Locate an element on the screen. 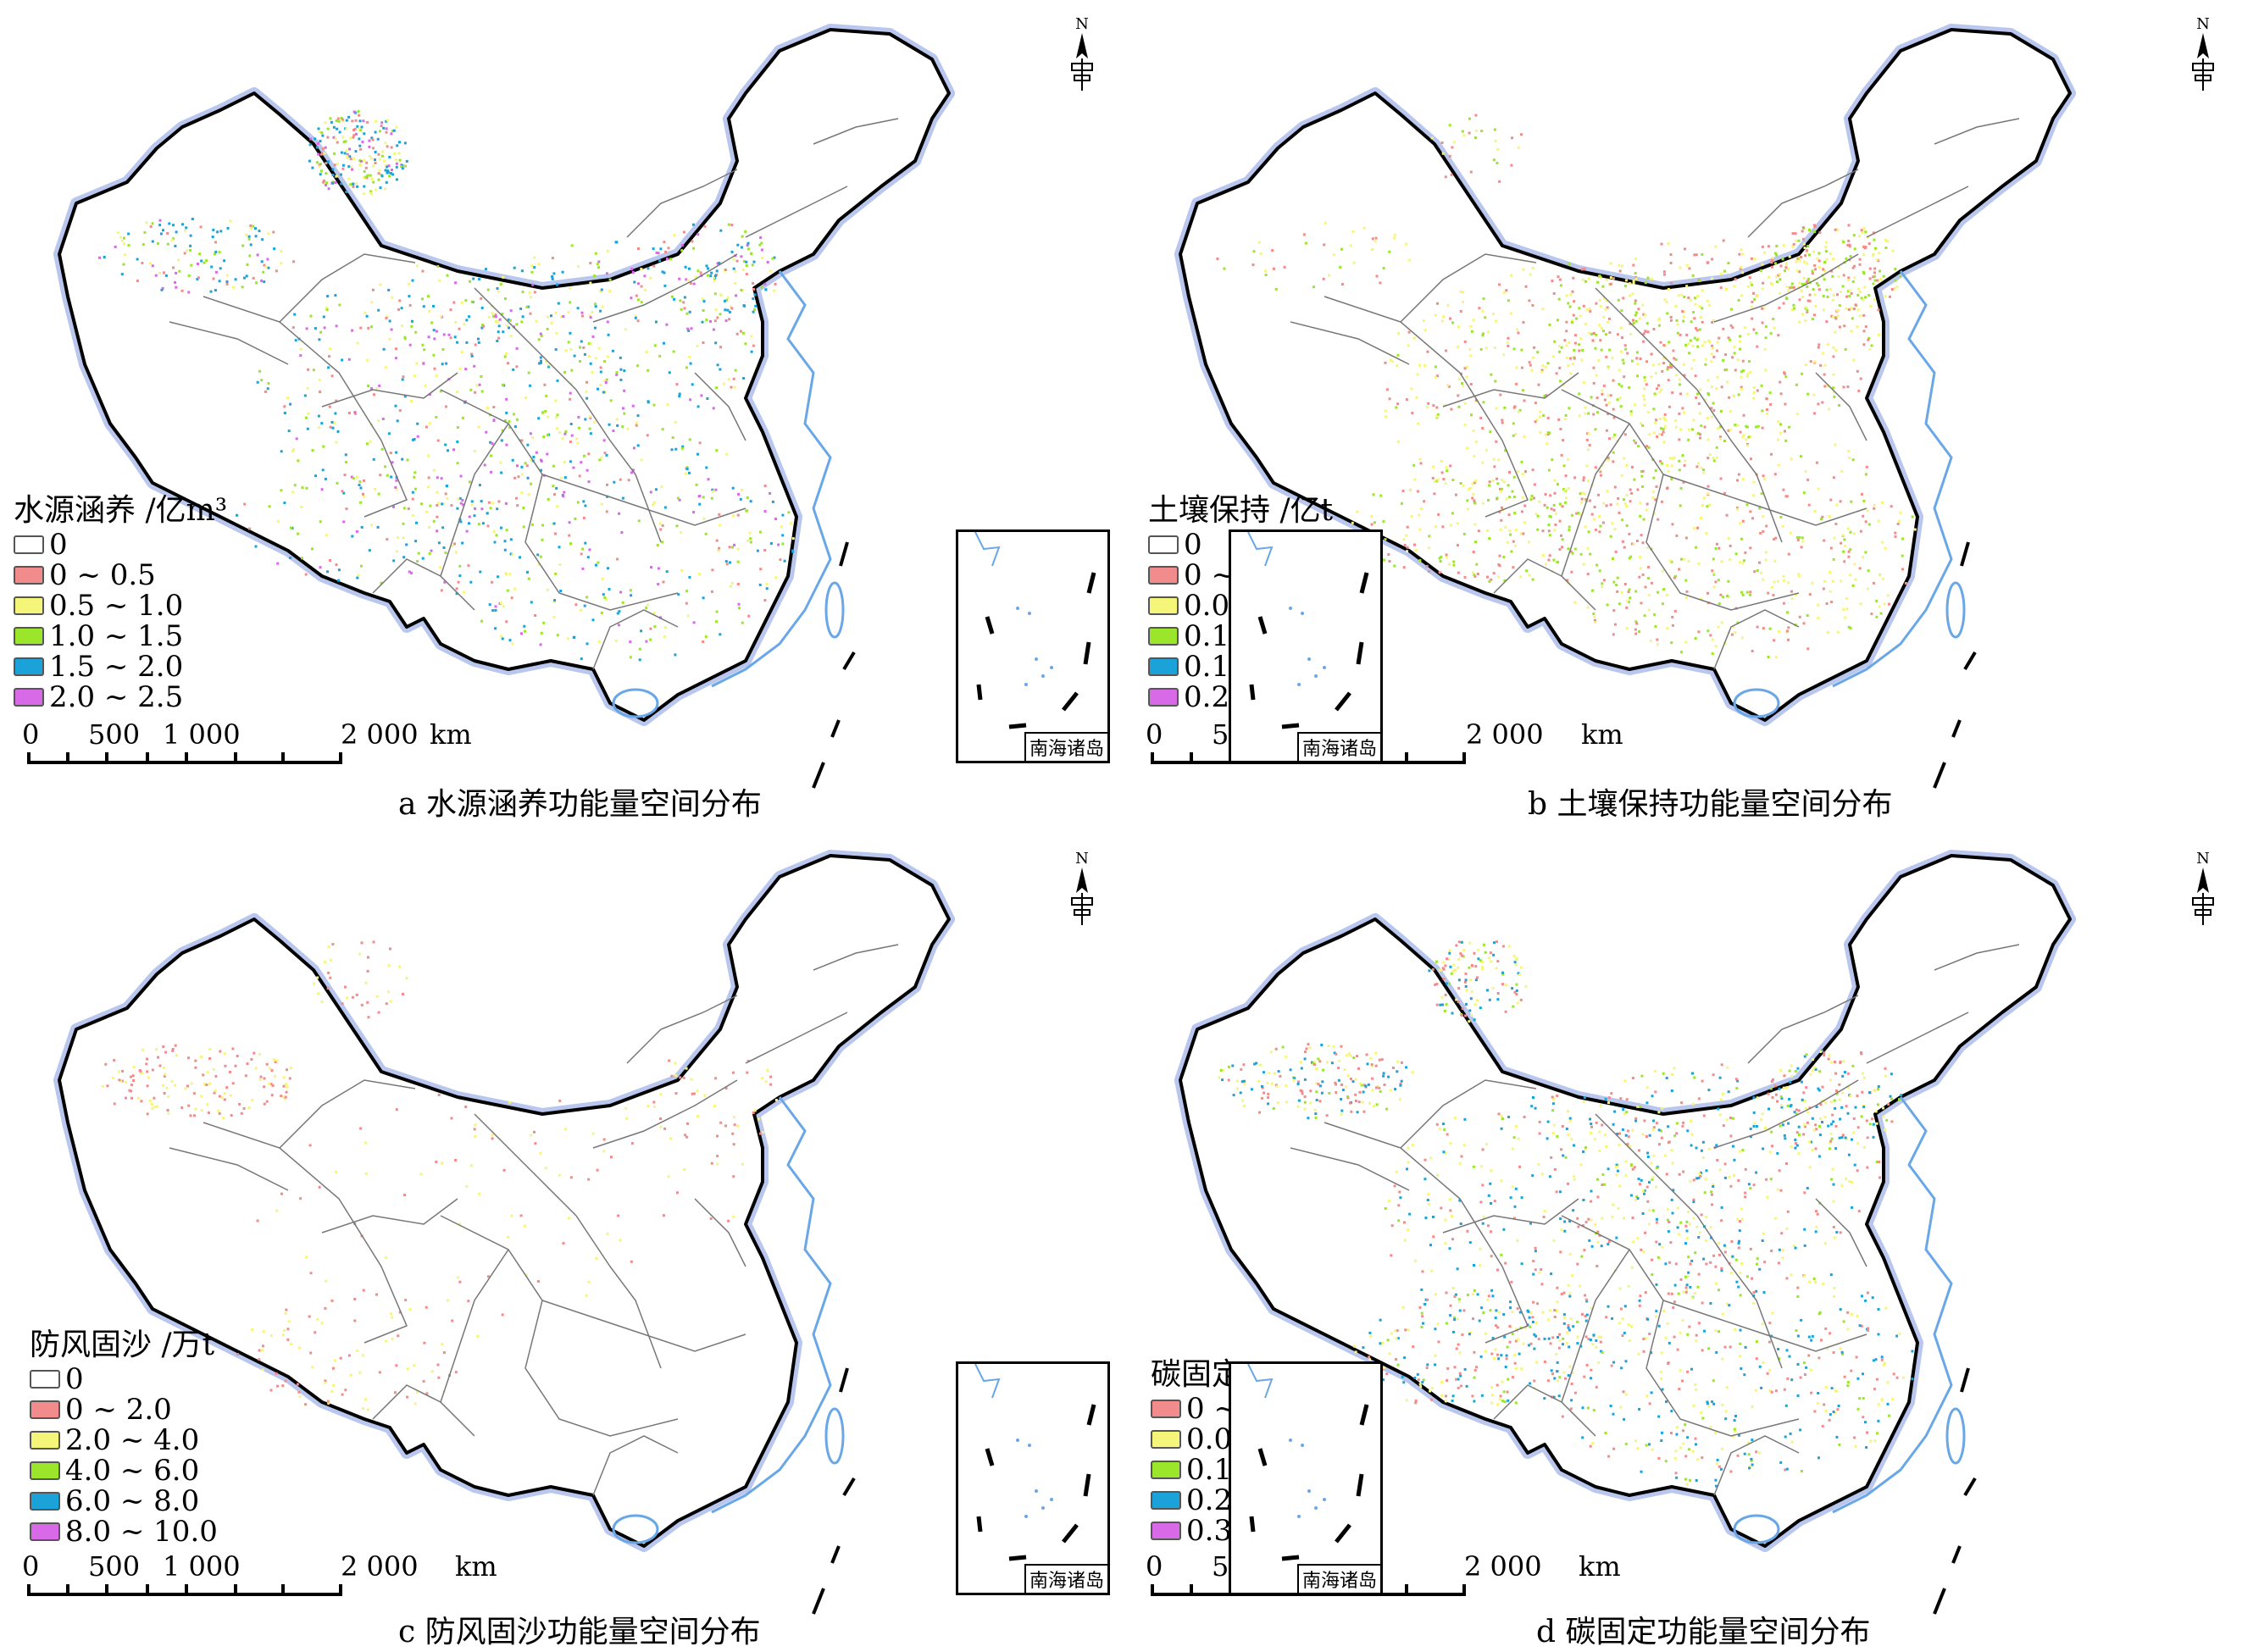  legend-label: 4.0 ~ 6.0 is located at coordinates (133, 1471).